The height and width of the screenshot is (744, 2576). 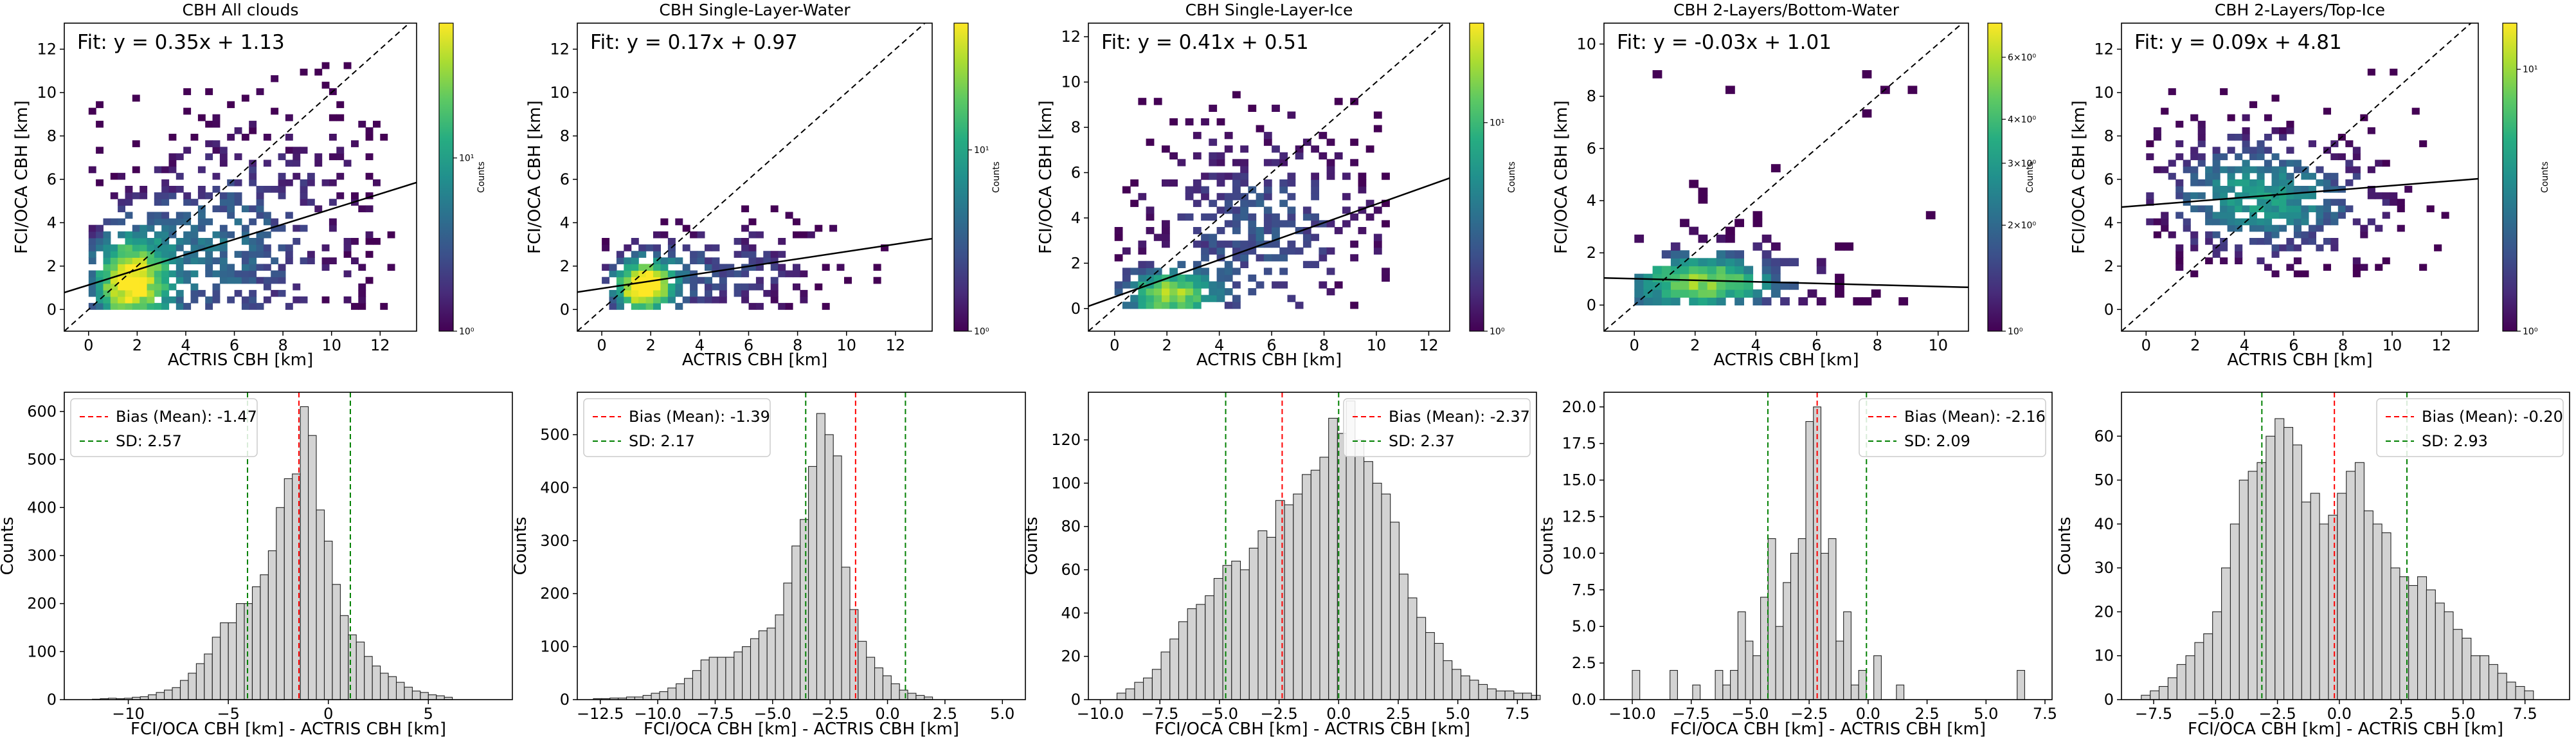 What do you see at coordinates (272, 553) in the screenshot?
I see `histogram-bars` at bounding box center [272, 553].